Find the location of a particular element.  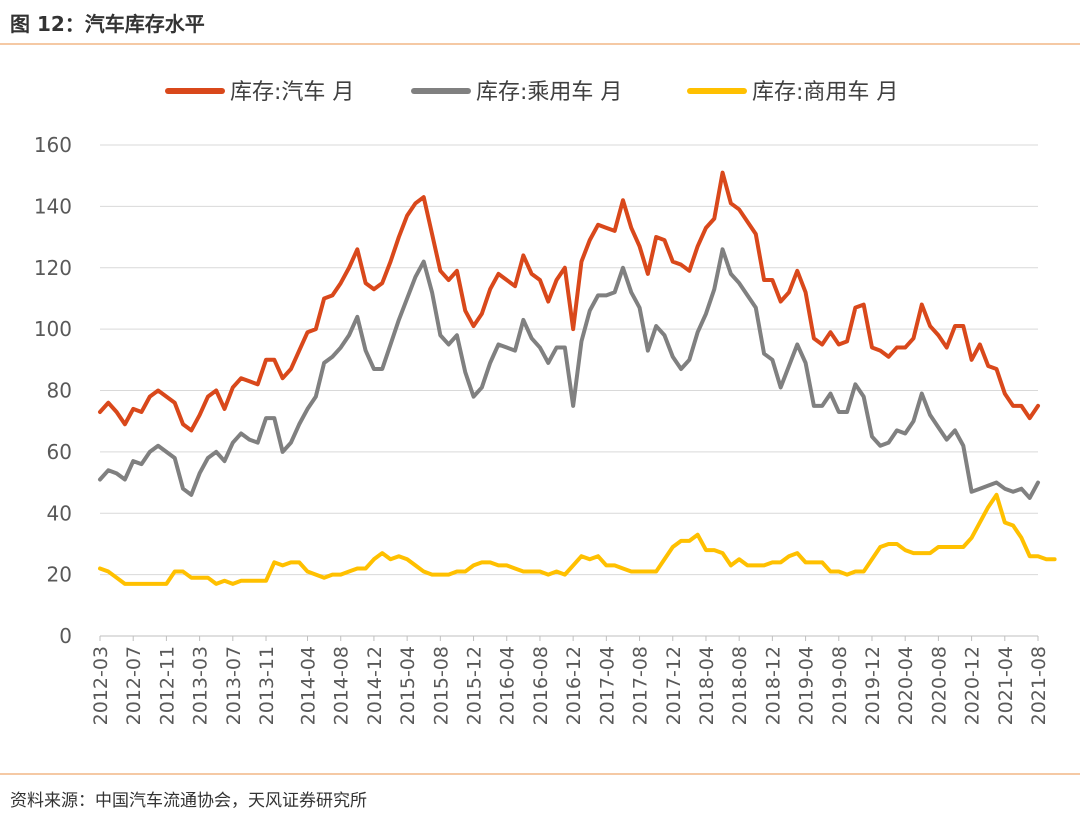

figure-header: 图 12：汽车库存水平 is located at coordinates (540, 22).